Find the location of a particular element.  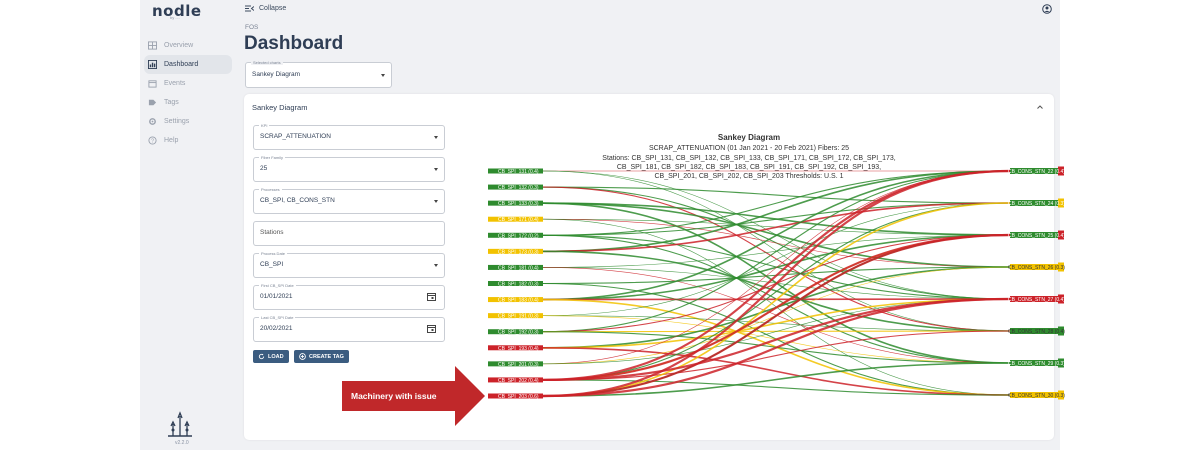

sidebar-item-settings: Settings is located at coordinates (188, 121).